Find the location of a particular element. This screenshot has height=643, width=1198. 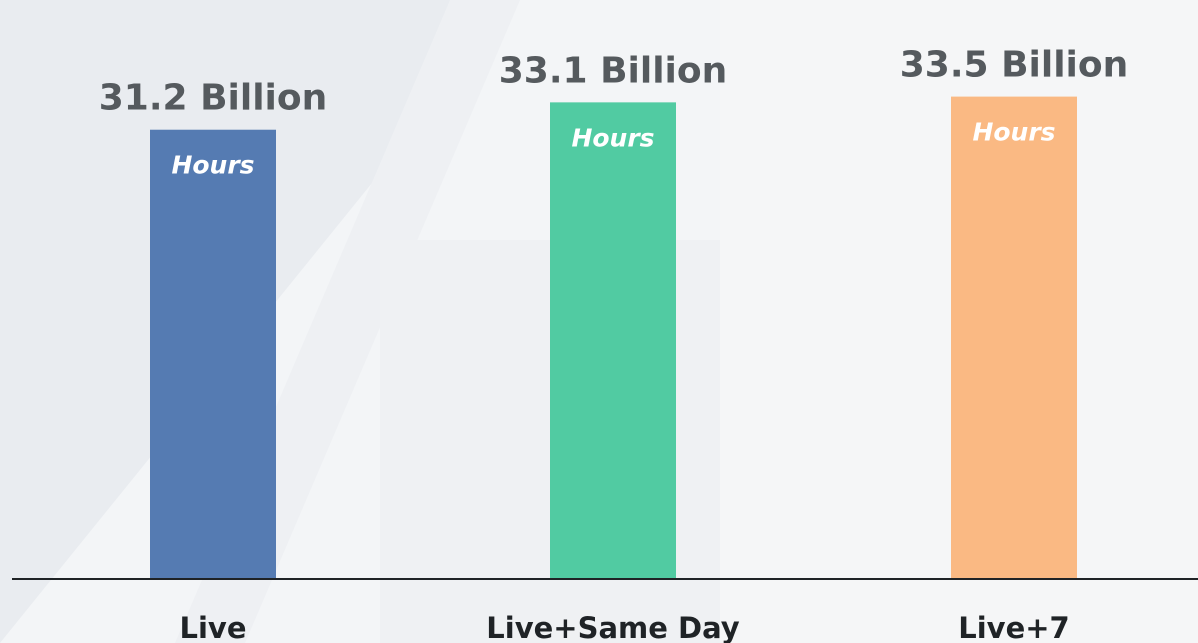

category-label-1: Live is located at coordinates (213, 627).